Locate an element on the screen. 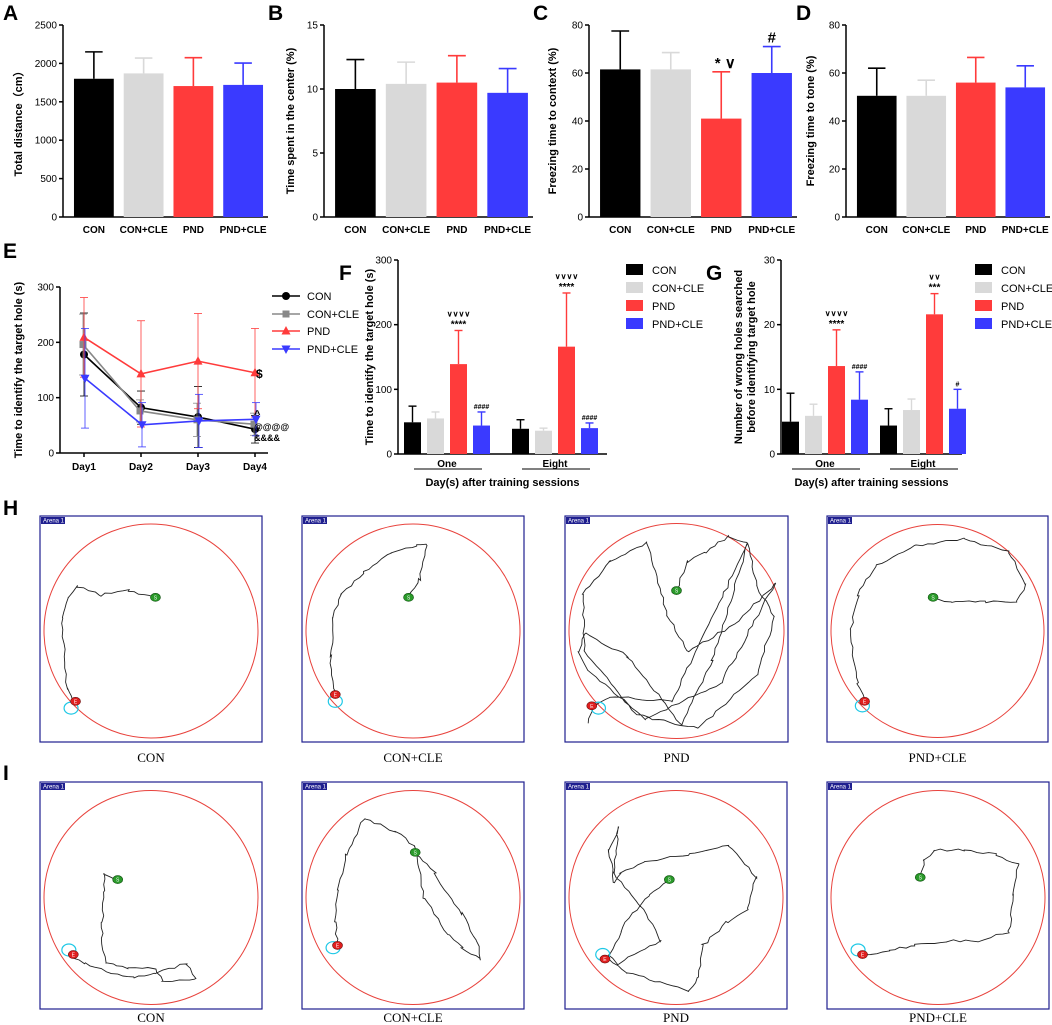 The width and height of the screenshot is (1052, 1025). bar-con is located at coordinates (876, 156).